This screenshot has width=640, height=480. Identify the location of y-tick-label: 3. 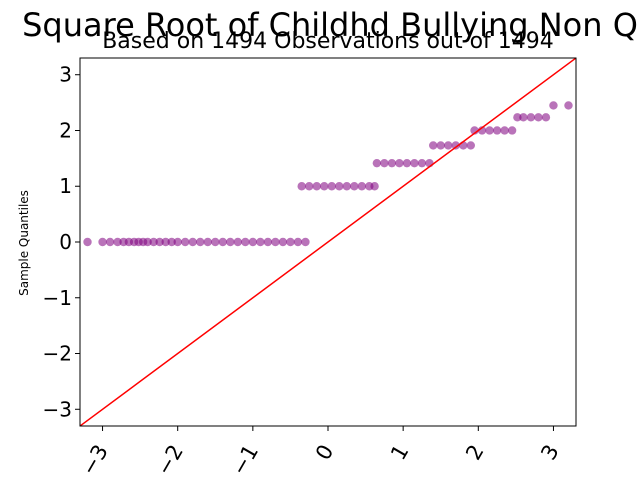
(65, 75).